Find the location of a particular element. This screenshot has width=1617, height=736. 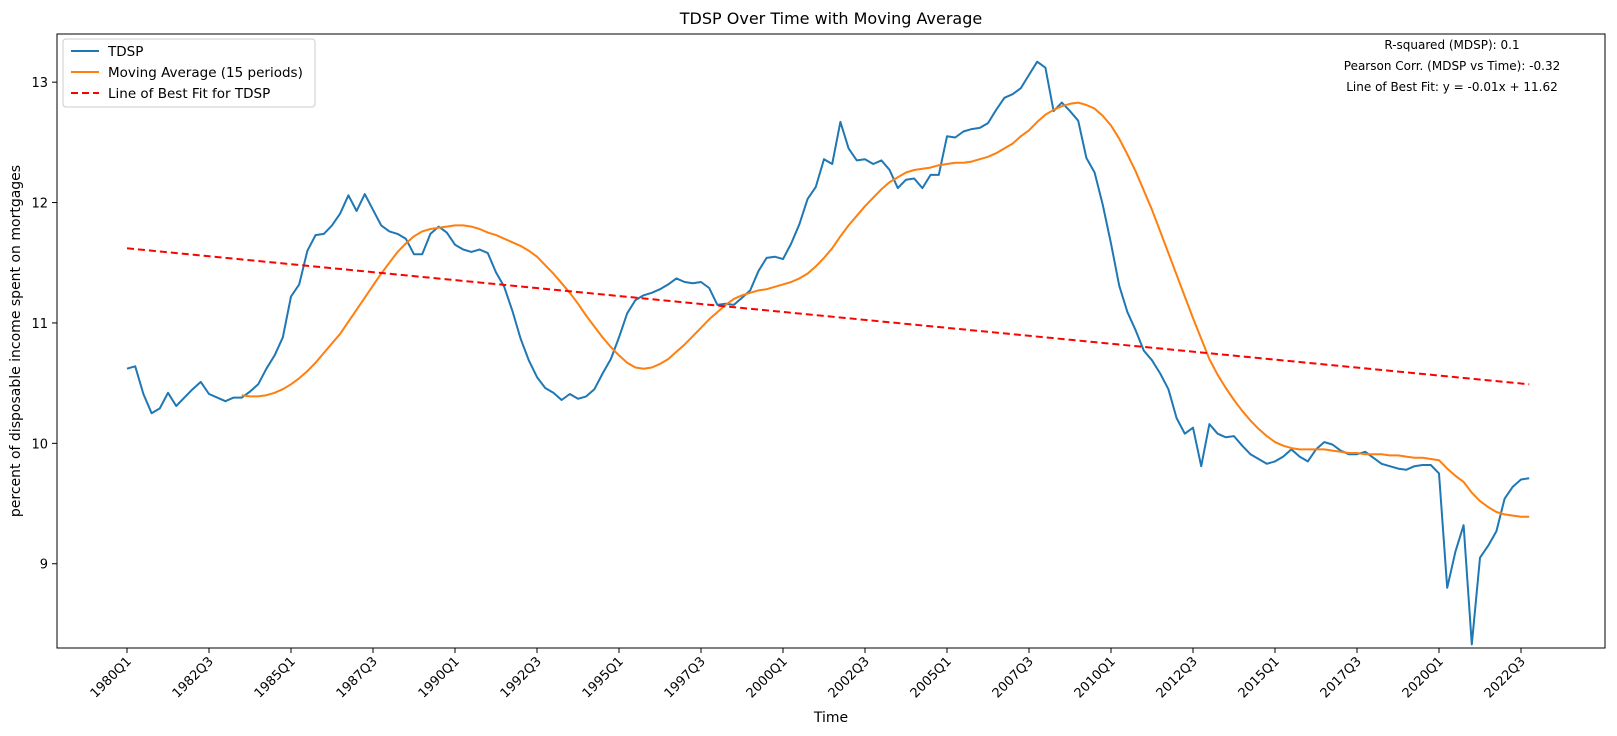

y-tick-label: 11 is located at coordinates (39, 324).